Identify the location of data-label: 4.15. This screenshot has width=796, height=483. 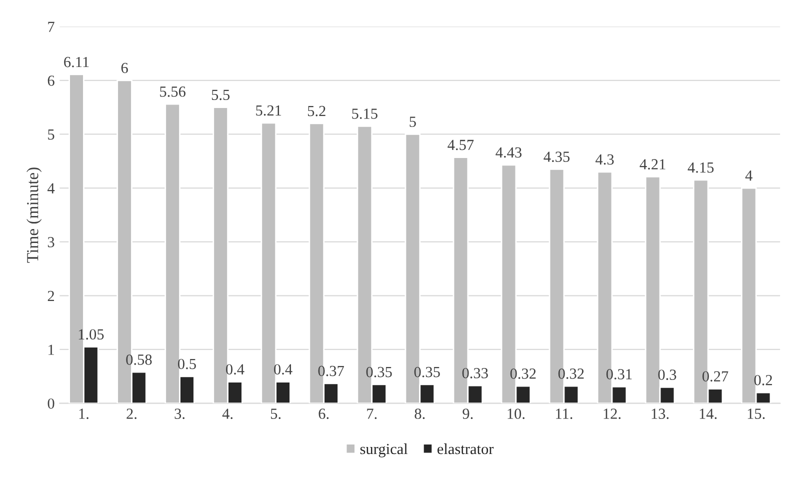
(701, 167).